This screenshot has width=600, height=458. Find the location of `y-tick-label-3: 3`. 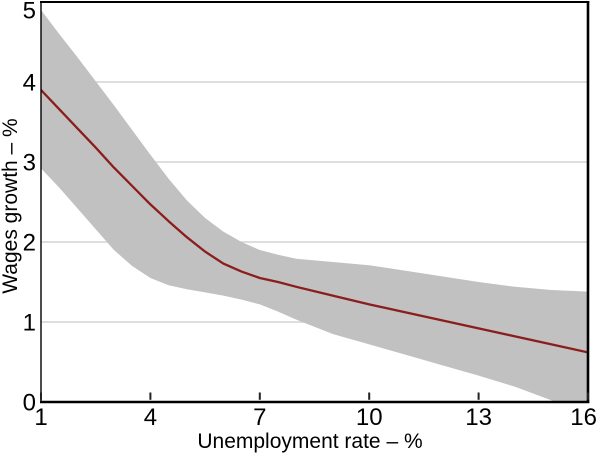

y-tick-label-3: 3 is located at coordinates (29, 163).